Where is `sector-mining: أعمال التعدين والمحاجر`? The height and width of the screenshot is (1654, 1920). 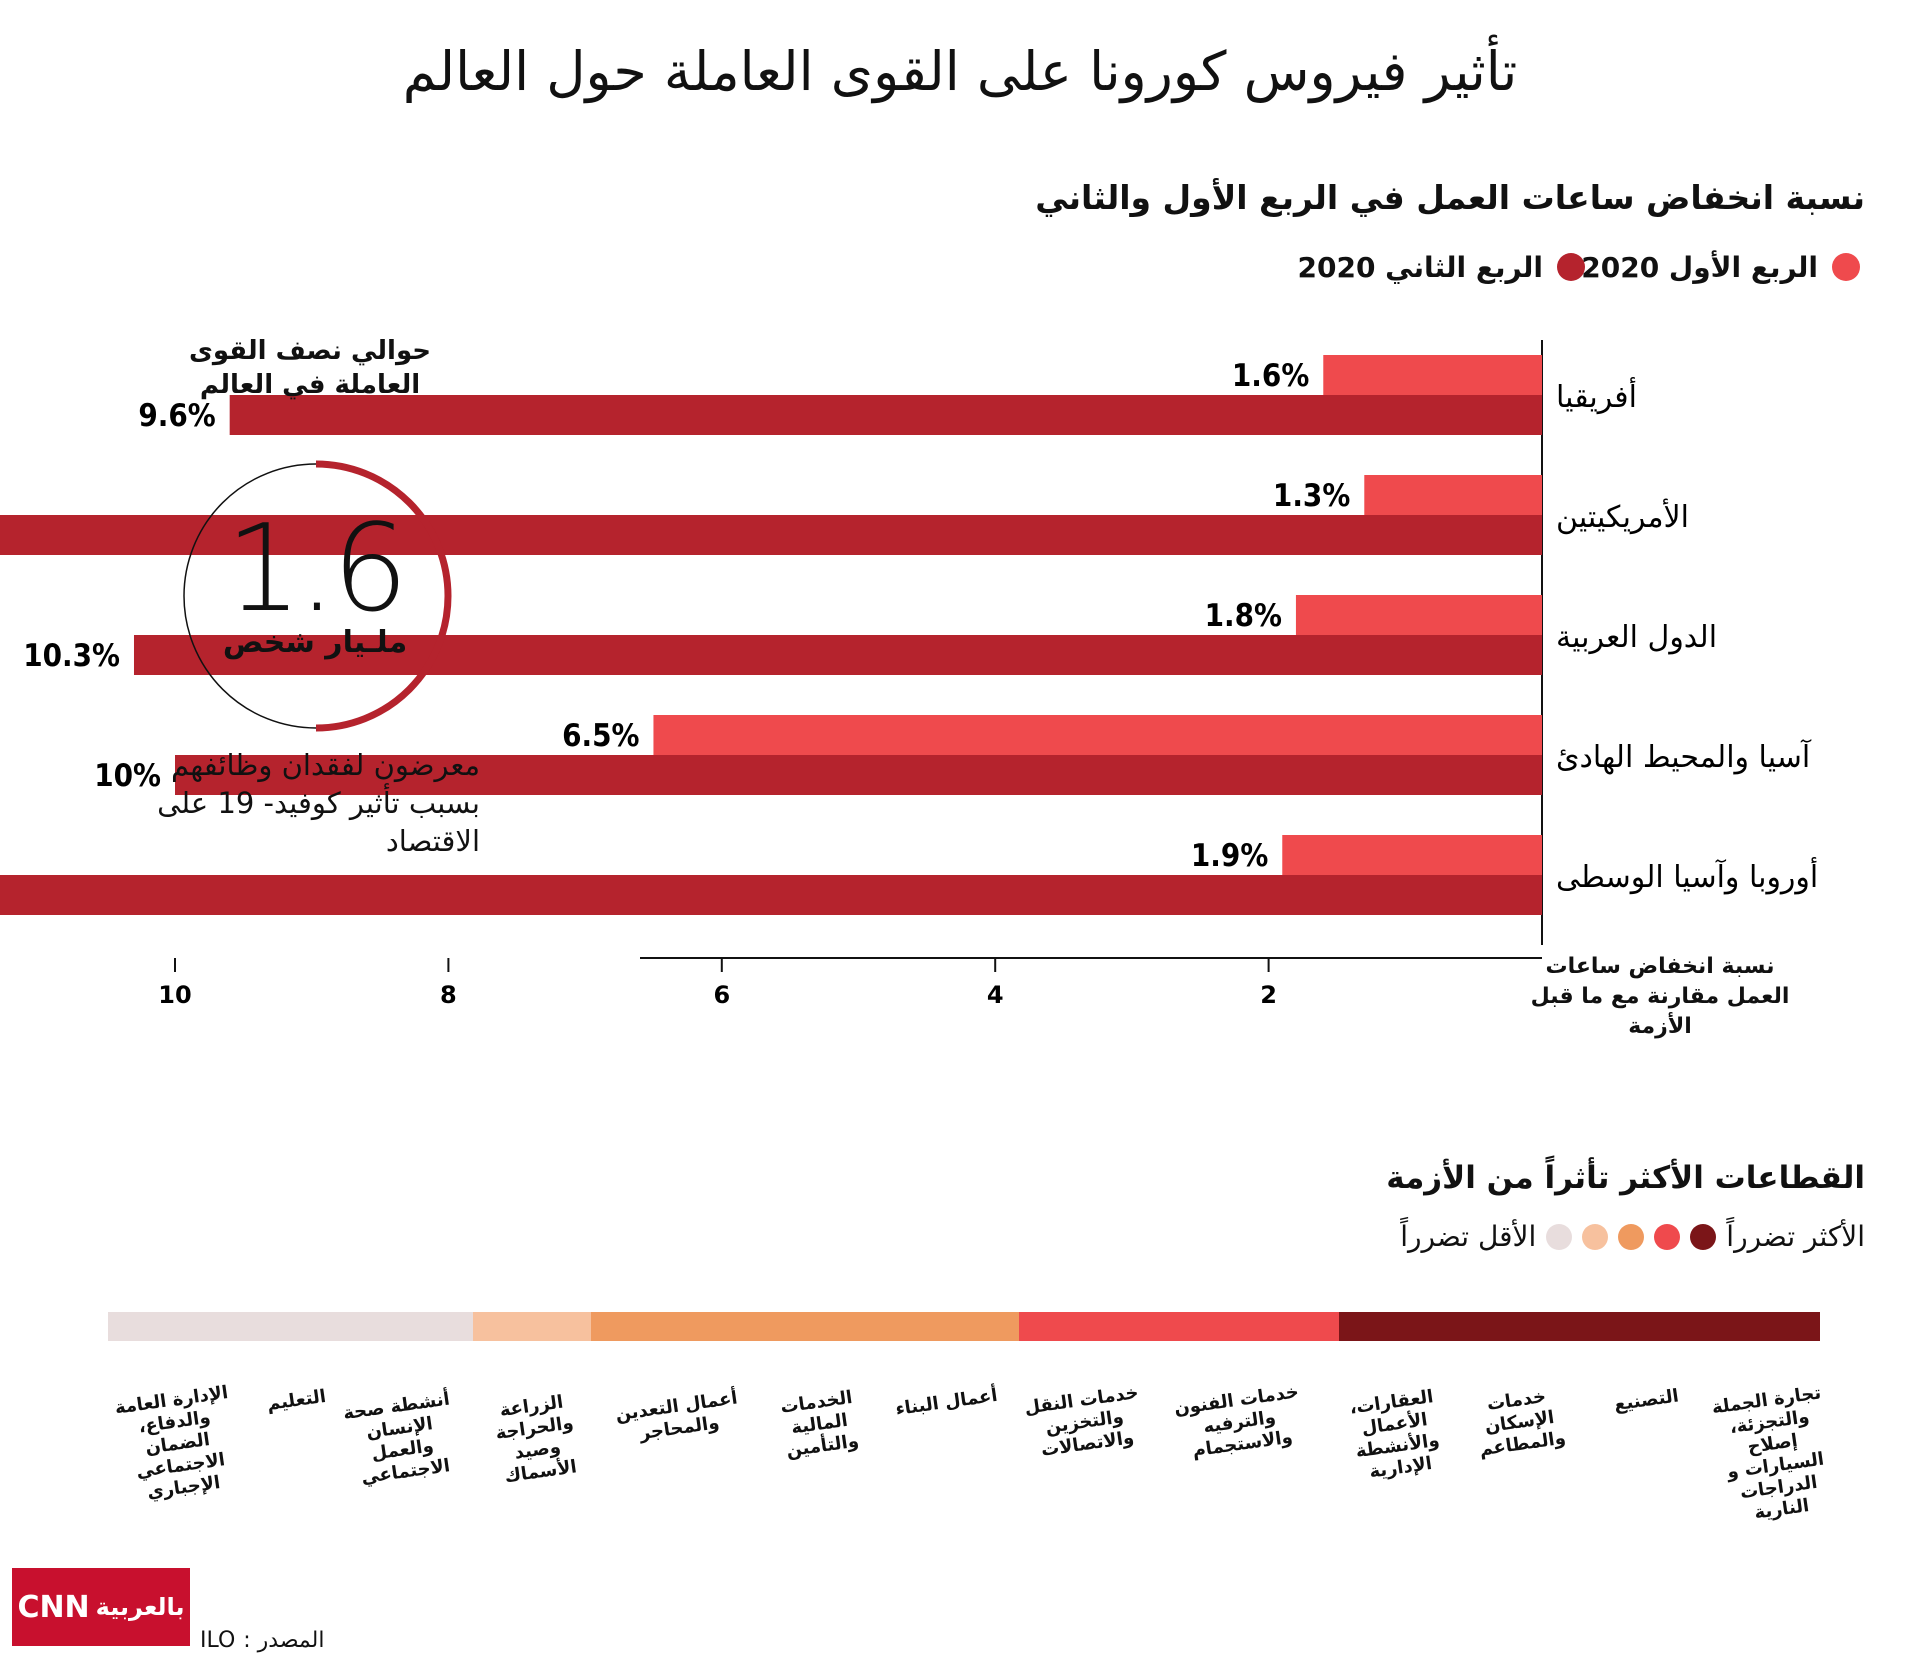 sector-mining: أعمال التعدين والمحاجر is located at coordinates (676, 1416).